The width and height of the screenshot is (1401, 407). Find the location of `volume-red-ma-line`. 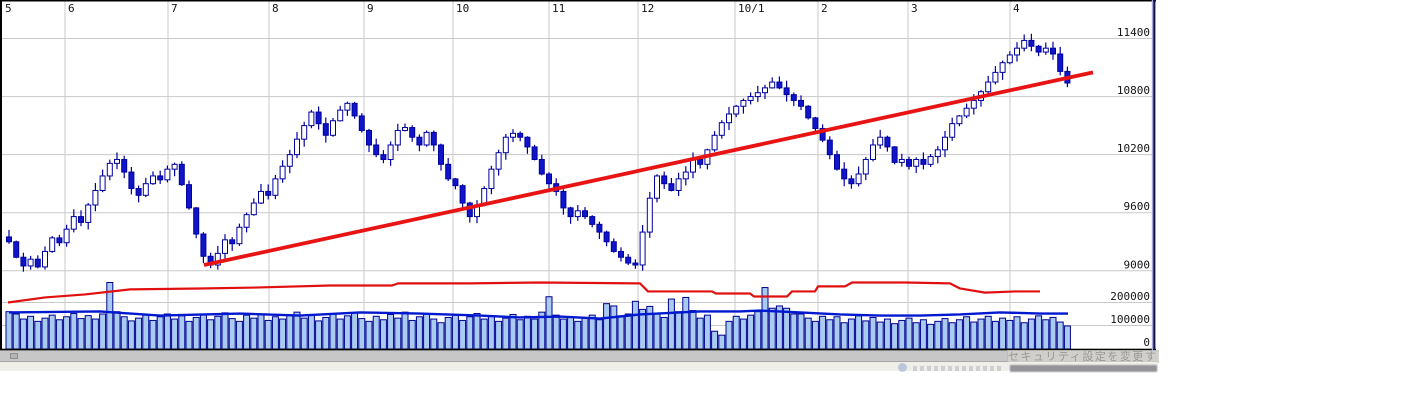

volume-red-ma-line is located at coordinates (523, 292).